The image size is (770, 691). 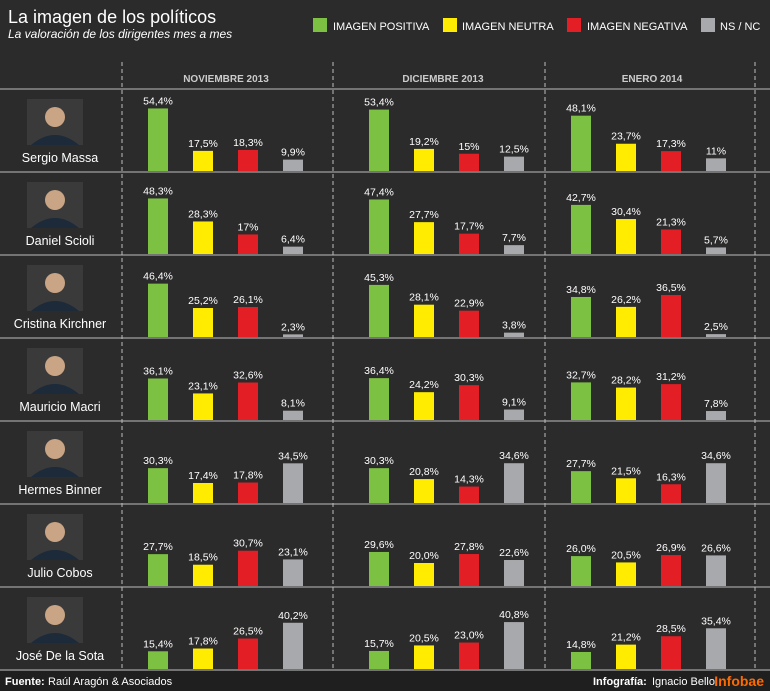 I want to click on bar-value-label: 17,3%, so click(x=671, y=144).